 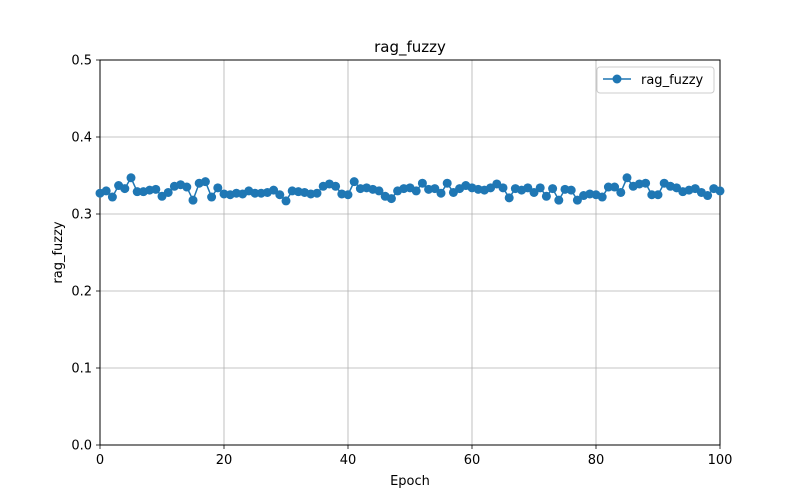 I want to click on y-tick-label: 0.0, so click(x=81, y=446).